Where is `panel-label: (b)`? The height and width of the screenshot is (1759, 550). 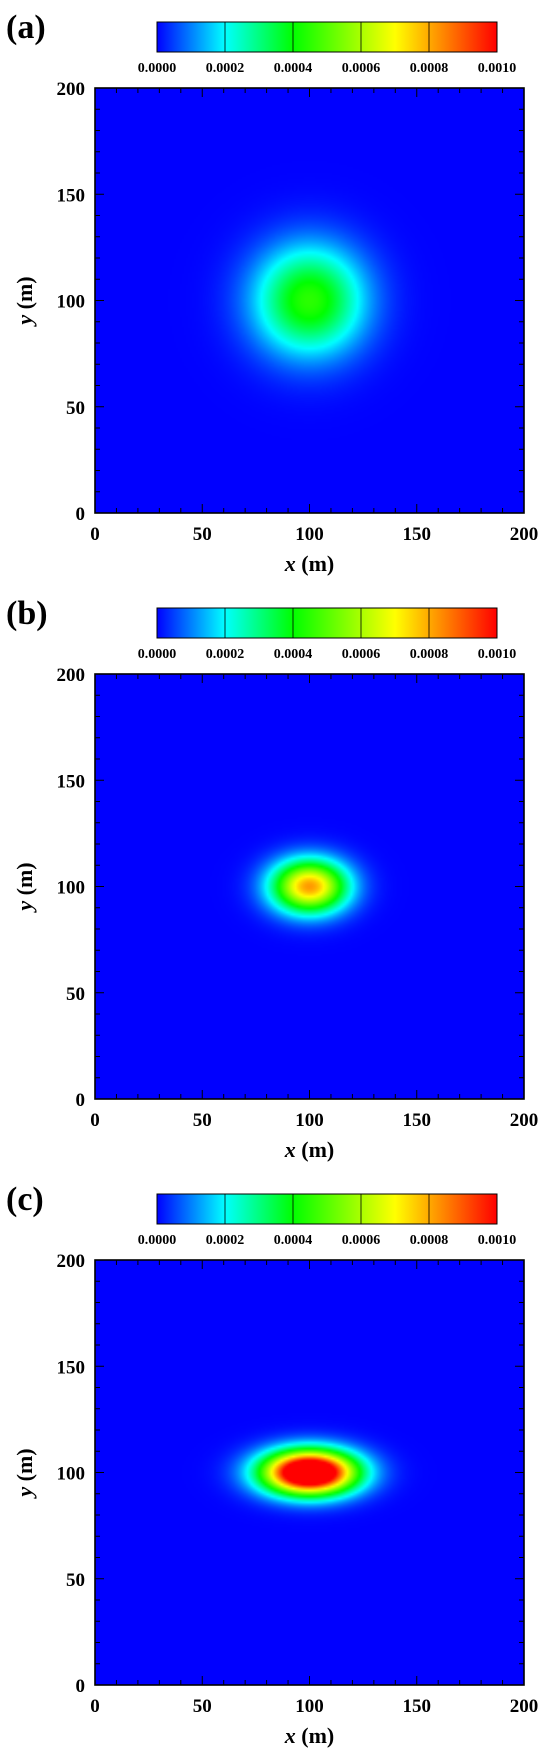 panel-label: (b) is located at coordinates (27, 613).